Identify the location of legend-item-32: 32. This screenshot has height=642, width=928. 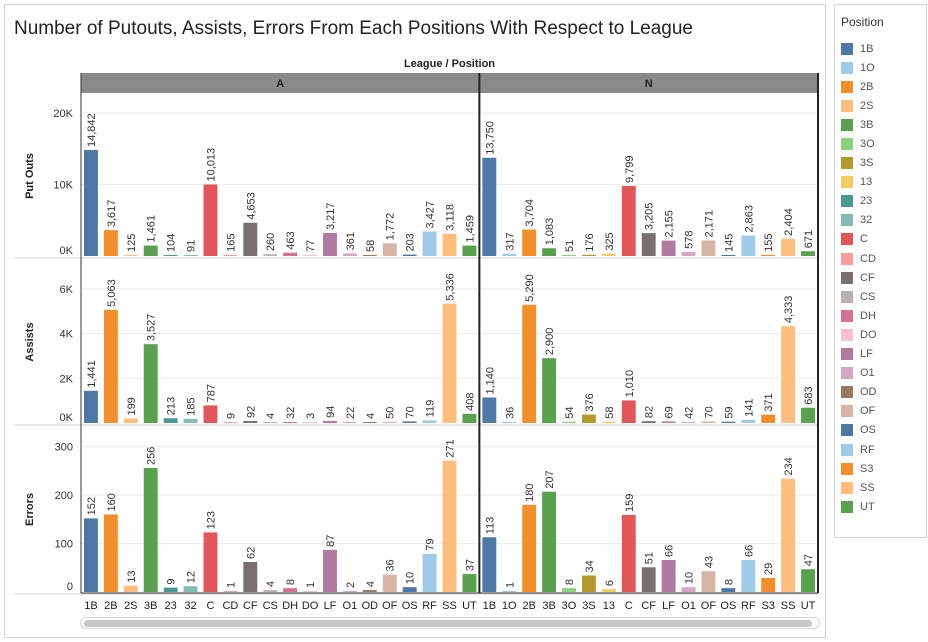
(859, 220).